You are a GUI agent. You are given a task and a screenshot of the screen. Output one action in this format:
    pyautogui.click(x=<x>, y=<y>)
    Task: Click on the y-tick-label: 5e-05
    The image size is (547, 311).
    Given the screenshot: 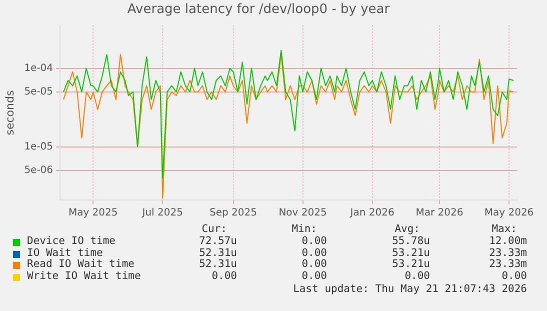 What is the action you would take?
    pyautogui.click(x=39, y=92)
    